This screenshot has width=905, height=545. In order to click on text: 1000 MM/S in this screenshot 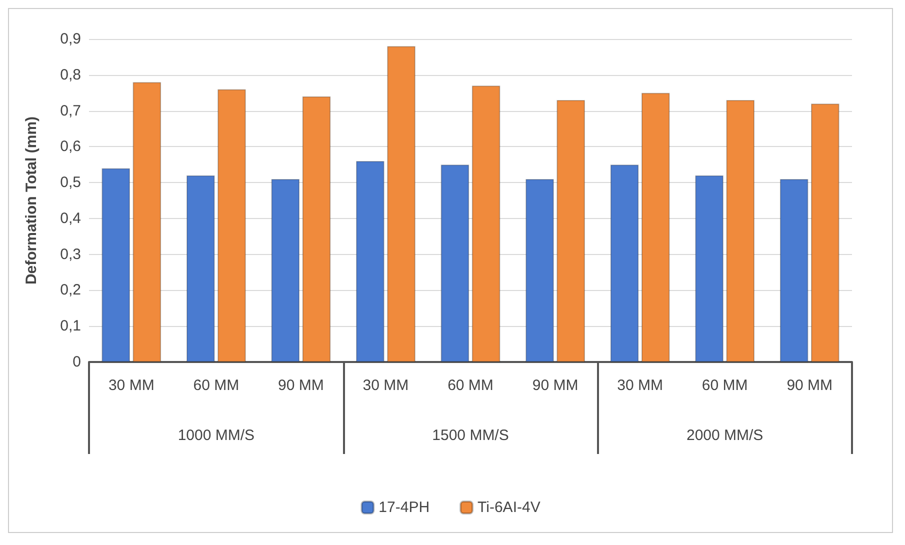, I will do `click(216, 435)`.